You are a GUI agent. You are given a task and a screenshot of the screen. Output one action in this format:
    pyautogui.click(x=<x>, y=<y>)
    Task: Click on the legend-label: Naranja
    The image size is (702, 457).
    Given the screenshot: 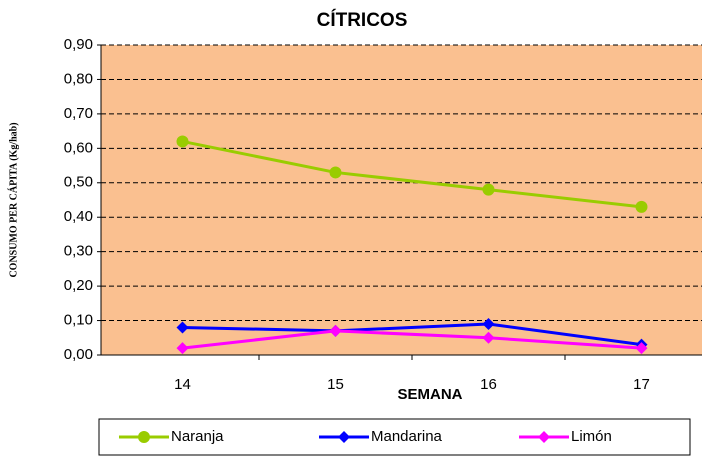 What is the action you would take?
    pyautogui.click(x=197, y=436)
    